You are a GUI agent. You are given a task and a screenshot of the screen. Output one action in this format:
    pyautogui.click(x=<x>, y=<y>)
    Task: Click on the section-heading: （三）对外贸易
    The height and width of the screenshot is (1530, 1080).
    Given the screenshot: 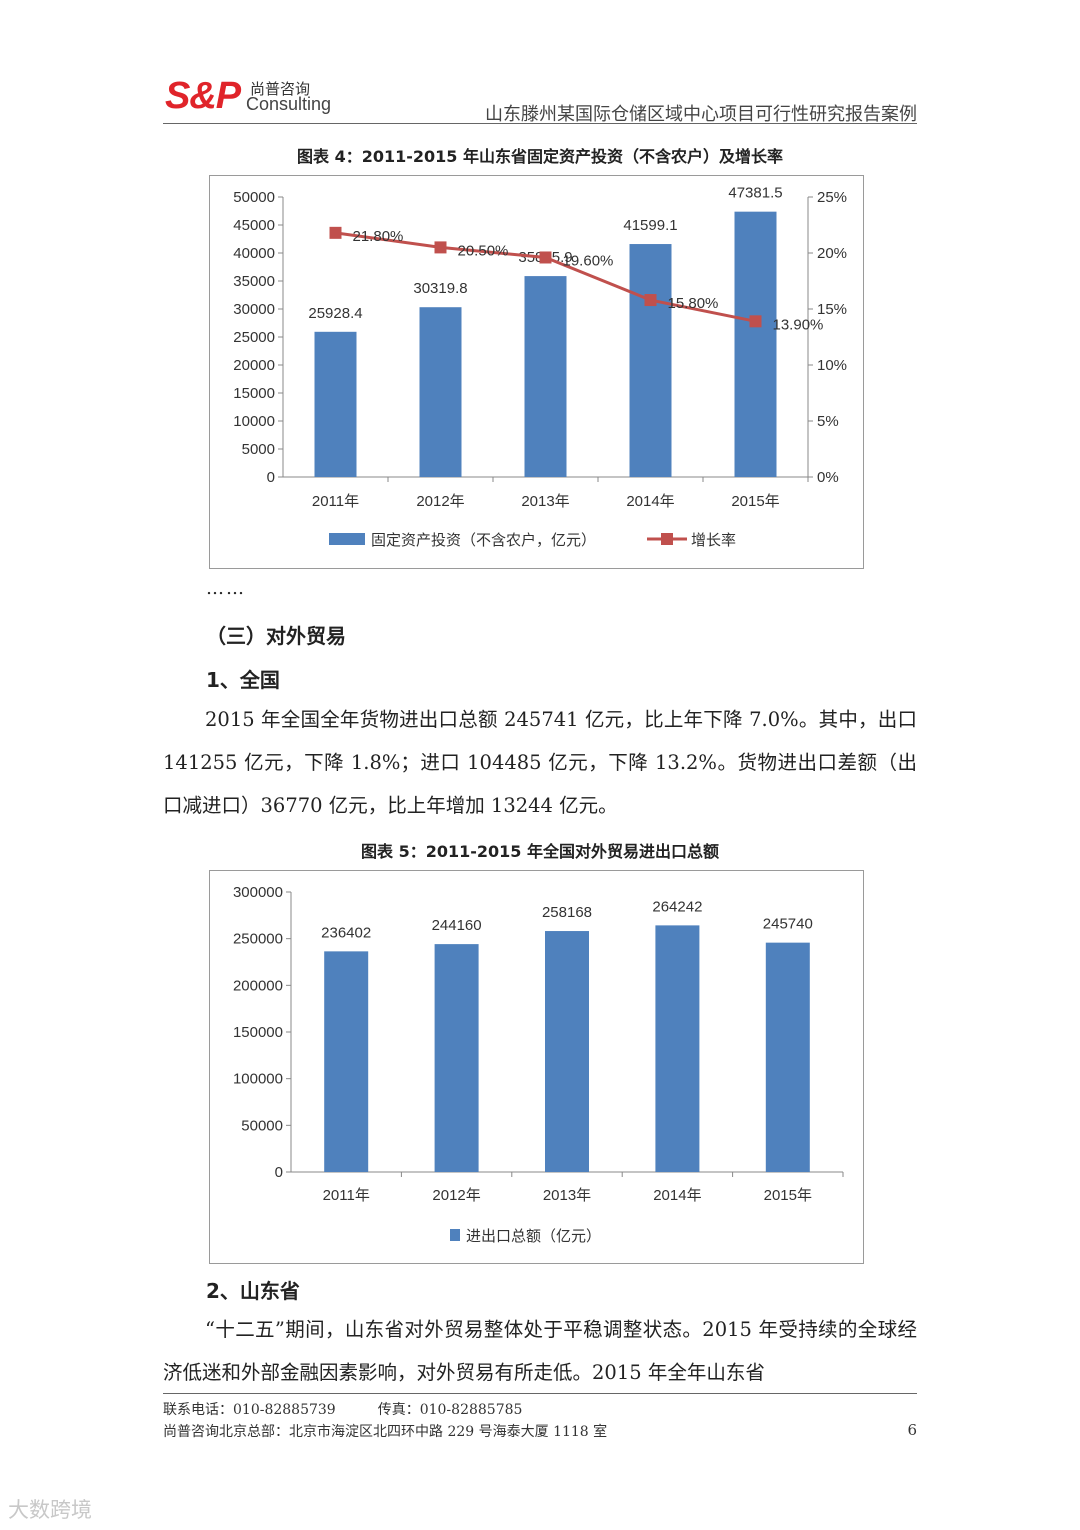 What is the action you would take?
    pyautogui.click(x=276, y=636)
    